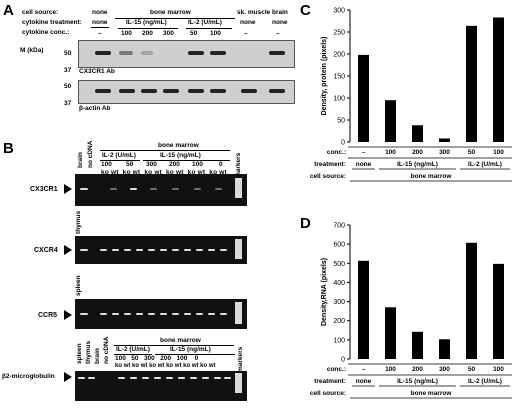 The height and width of the screenshot is (415, 520). Describe the element at coordinates (170, 12) in the screenshot. I see `cell-source-bone-marrow: bone marrow` at that location.